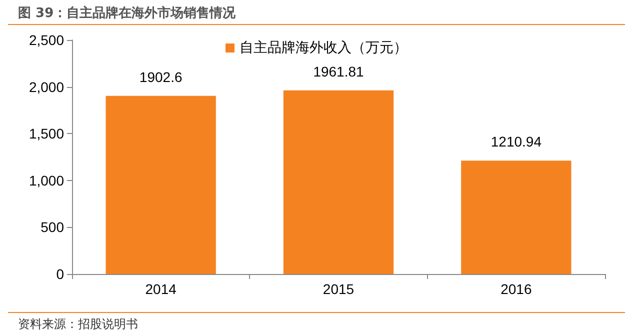  What do you see at coordinates (338, 71) in the screenshot?
I see `data-label: 1961.81` at bounding box center [338, 71].